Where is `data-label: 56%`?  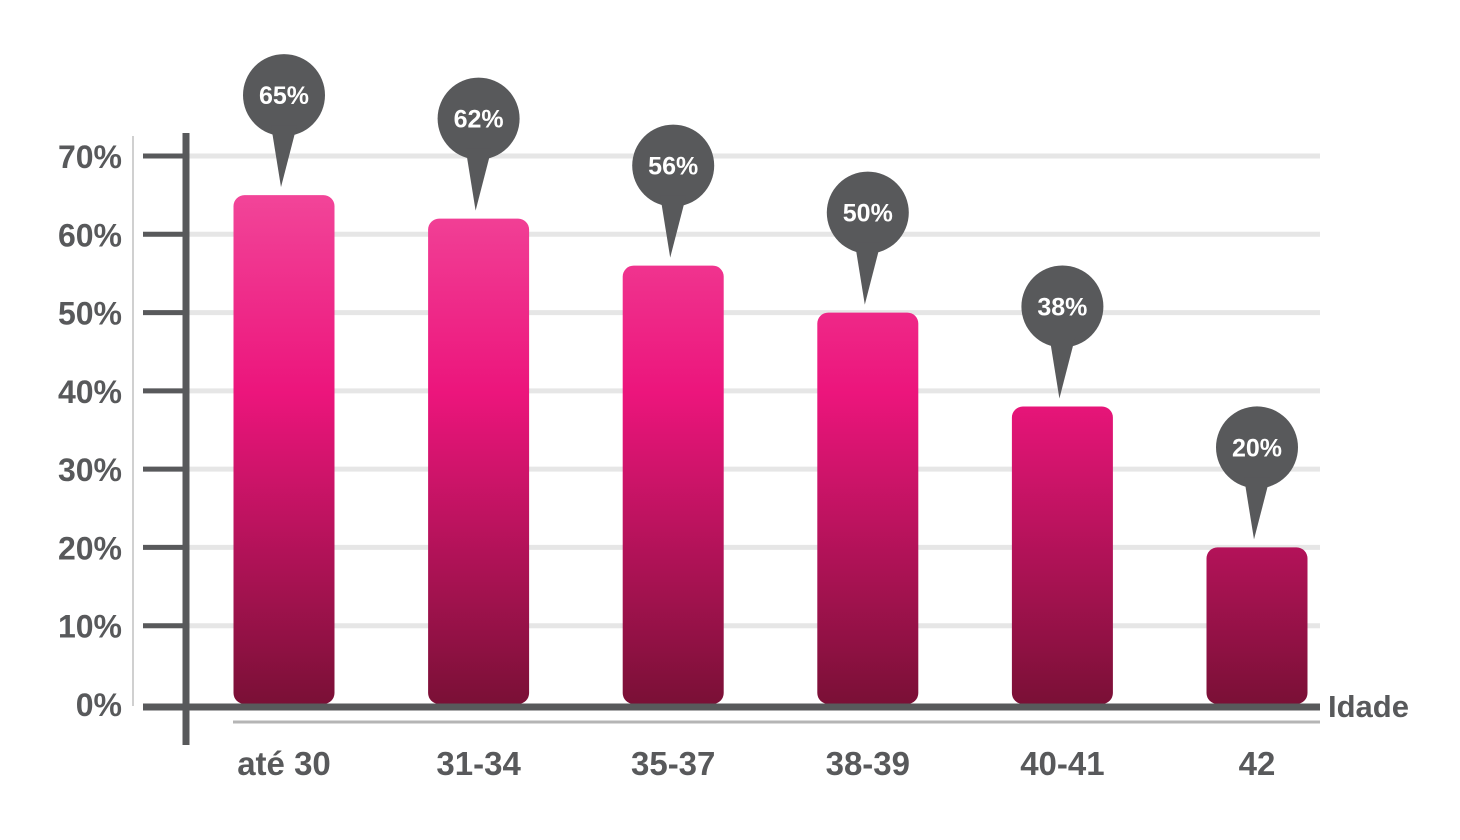
data-label: 56% is located at coordinates (673, 167).